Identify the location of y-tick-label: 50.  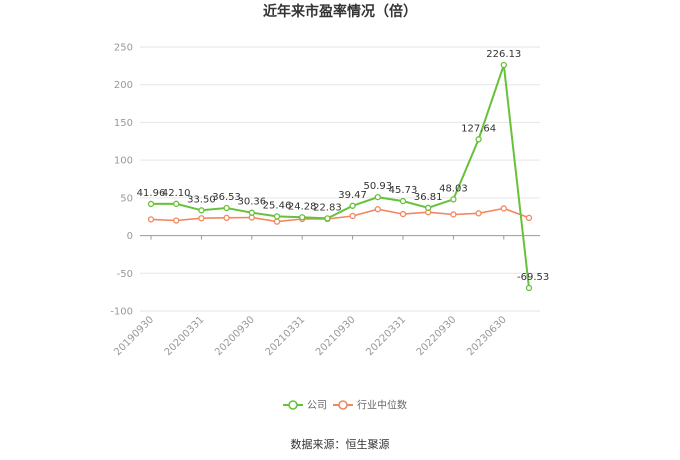
(126, 198).